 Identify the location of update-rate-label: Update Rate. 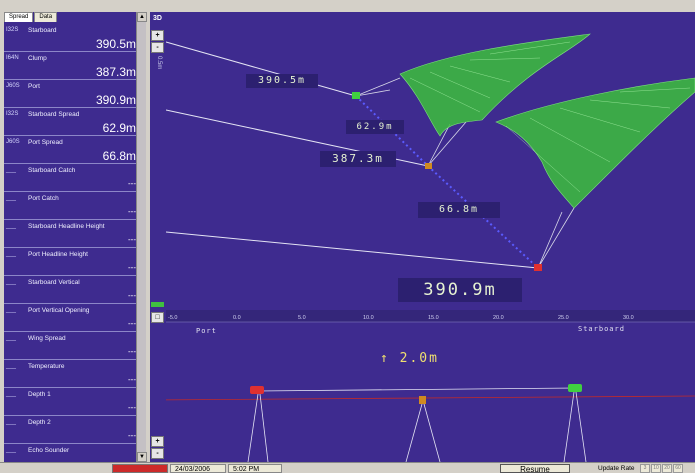
(616, 468).